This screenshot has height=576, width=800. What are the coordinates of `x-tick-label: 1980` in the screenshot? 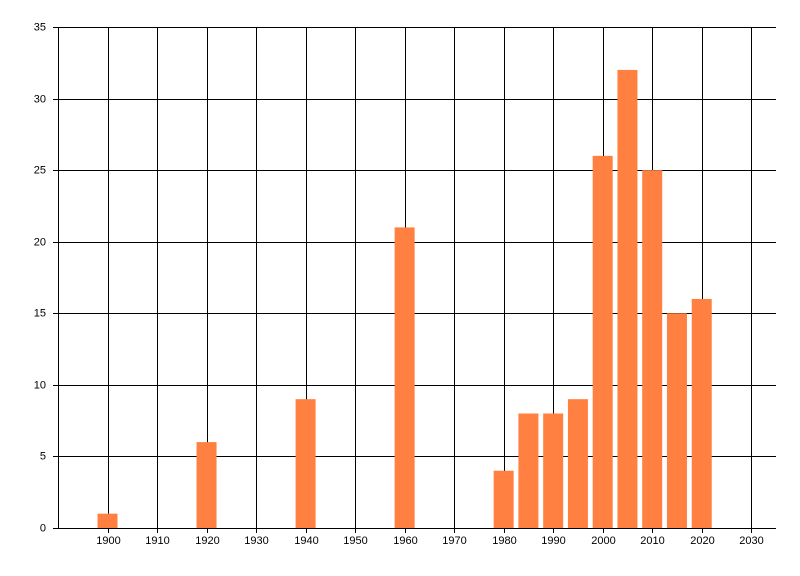 It's located at (504, 541).